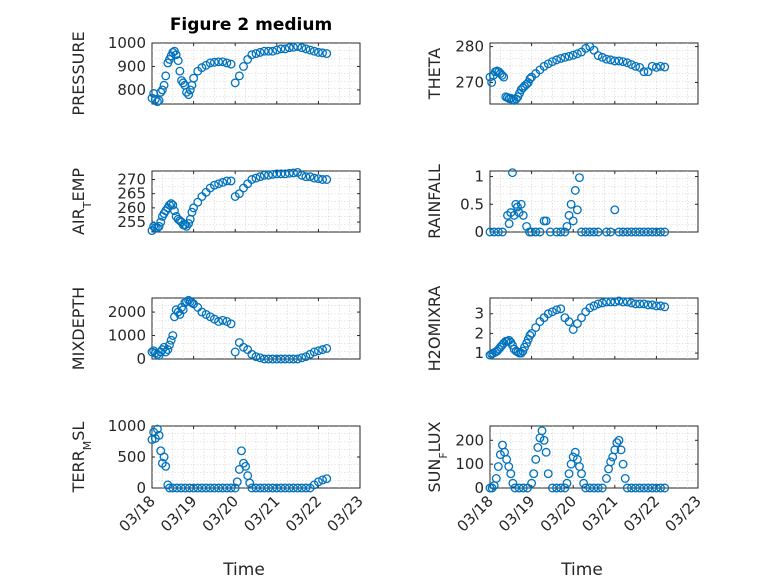 This screenshot has height=583, width=778. What do you see at coordinates (261, 513) in the screenshot?
I see `x-tick-label: 03/21` at bounding box center [261, 513].